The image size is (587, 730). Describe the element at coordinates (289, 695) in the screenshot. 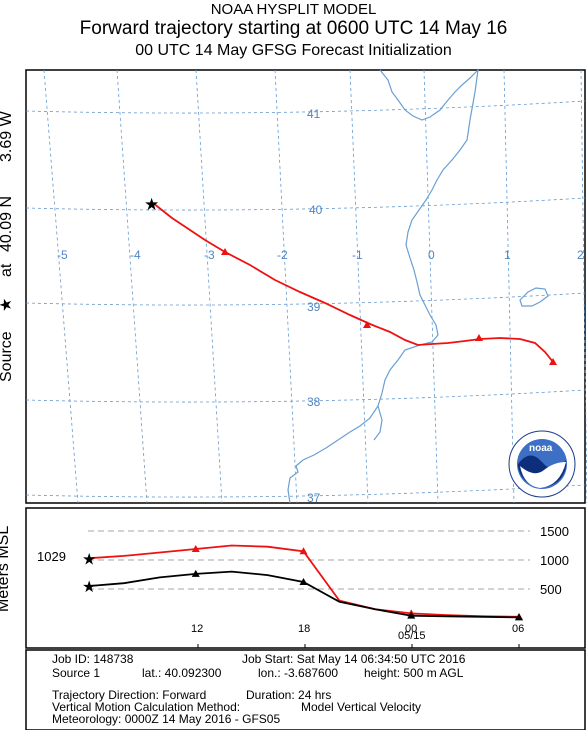

I see `duration: Duration: 24 hrs` at that location.